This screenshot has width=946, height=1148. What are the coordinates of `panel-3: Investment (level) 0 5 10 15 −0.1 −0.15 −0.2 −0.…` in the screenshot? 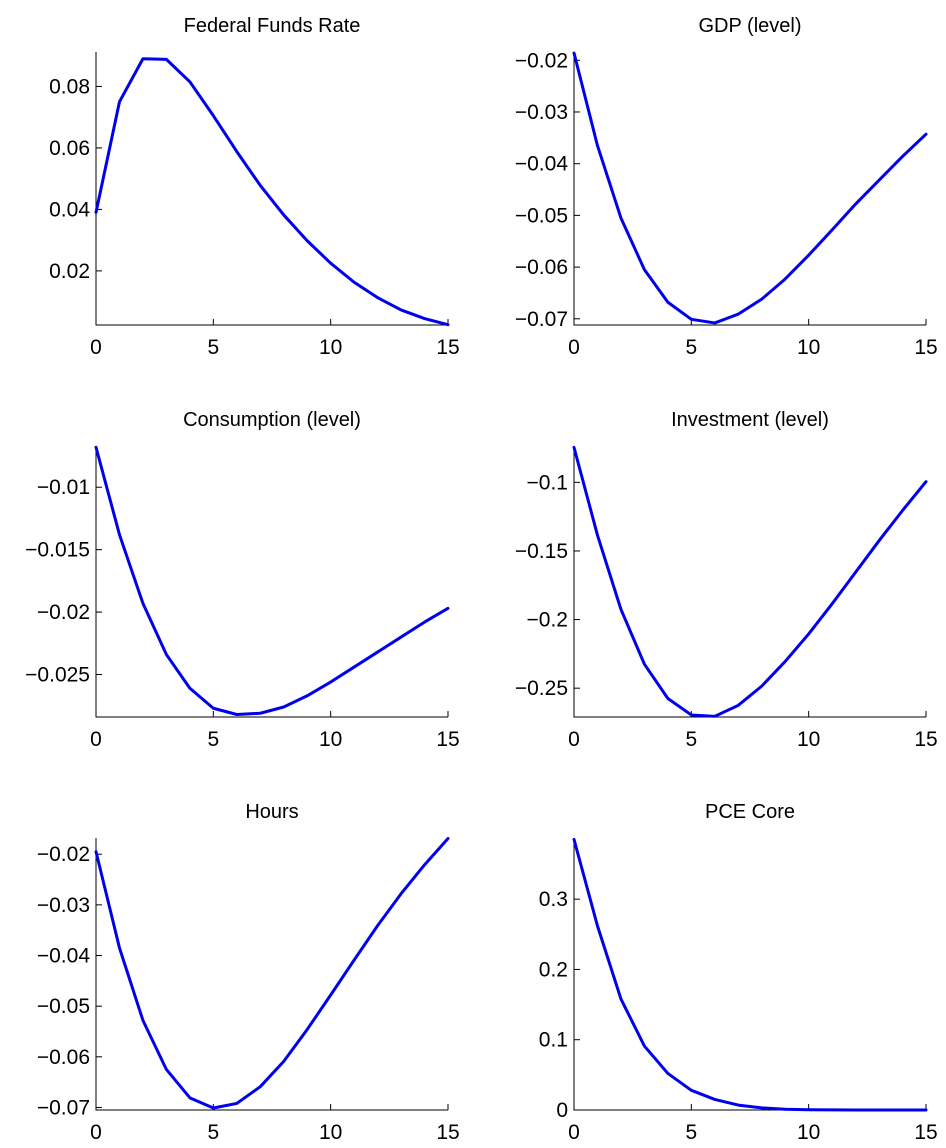 It's located at (726, 580).